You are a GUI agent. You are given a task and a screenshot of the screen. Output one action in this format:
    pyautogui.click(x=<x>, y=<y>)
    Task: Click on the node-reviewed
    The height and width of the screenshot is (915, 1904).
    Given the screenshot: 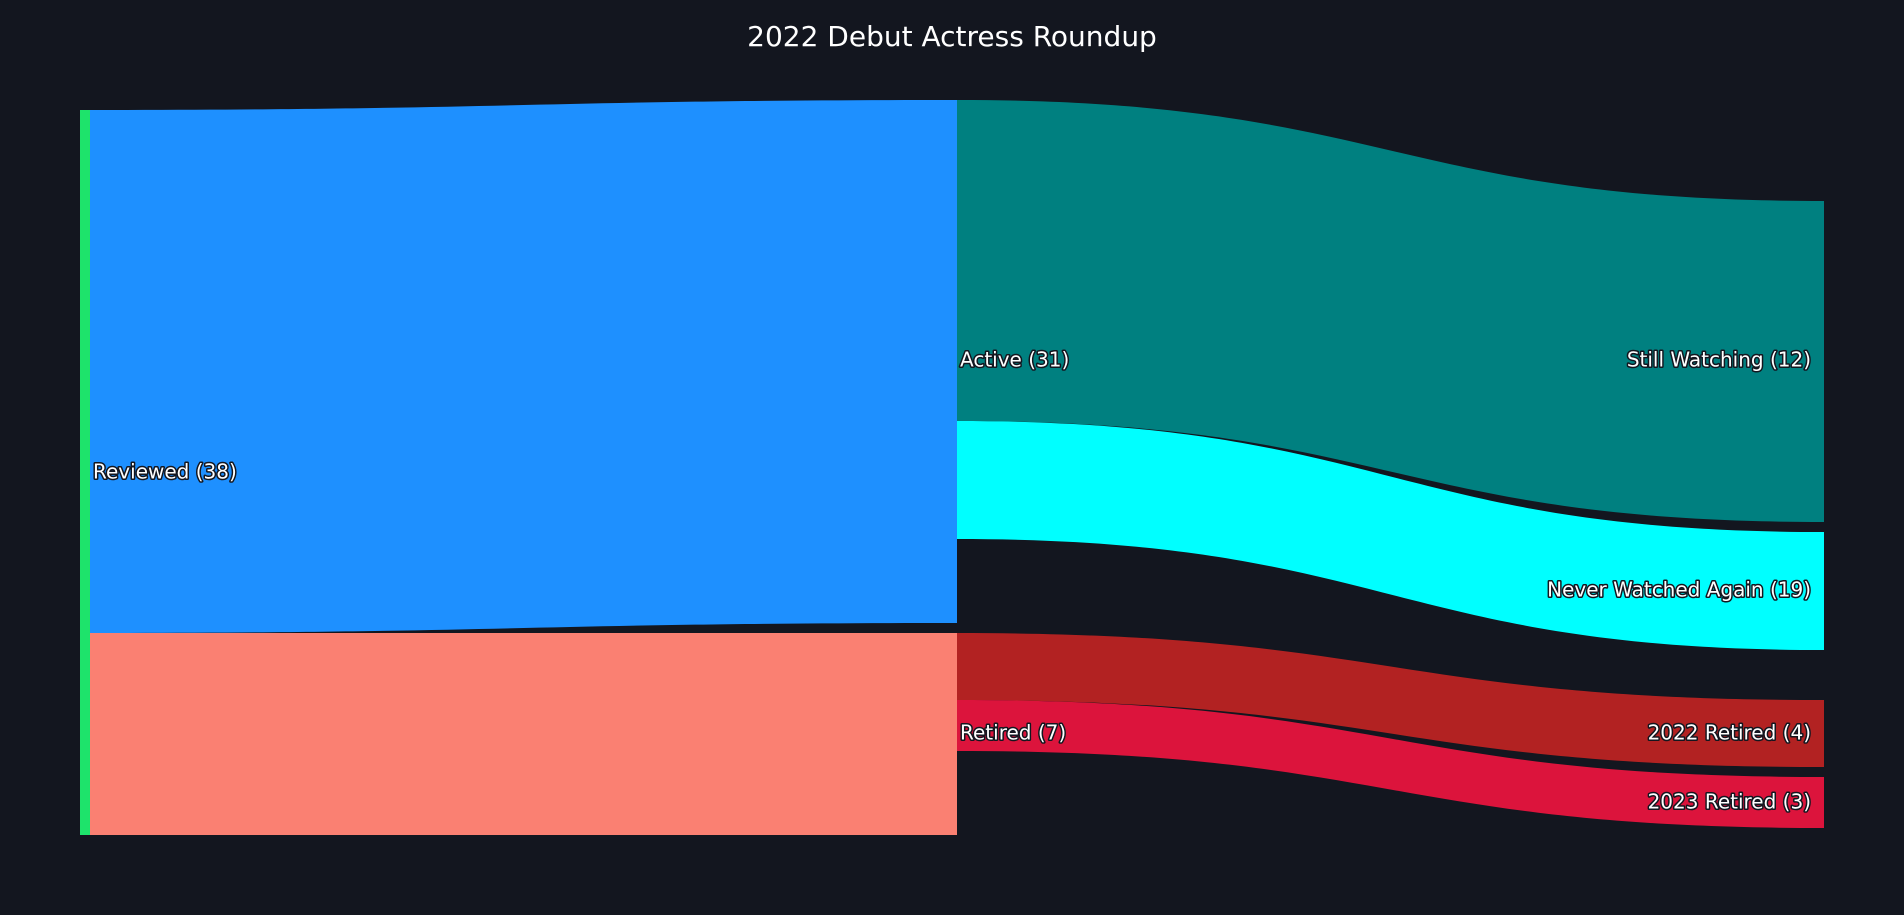 What is the action you would take?
    pyautogui.click(x=85, y=472)
    